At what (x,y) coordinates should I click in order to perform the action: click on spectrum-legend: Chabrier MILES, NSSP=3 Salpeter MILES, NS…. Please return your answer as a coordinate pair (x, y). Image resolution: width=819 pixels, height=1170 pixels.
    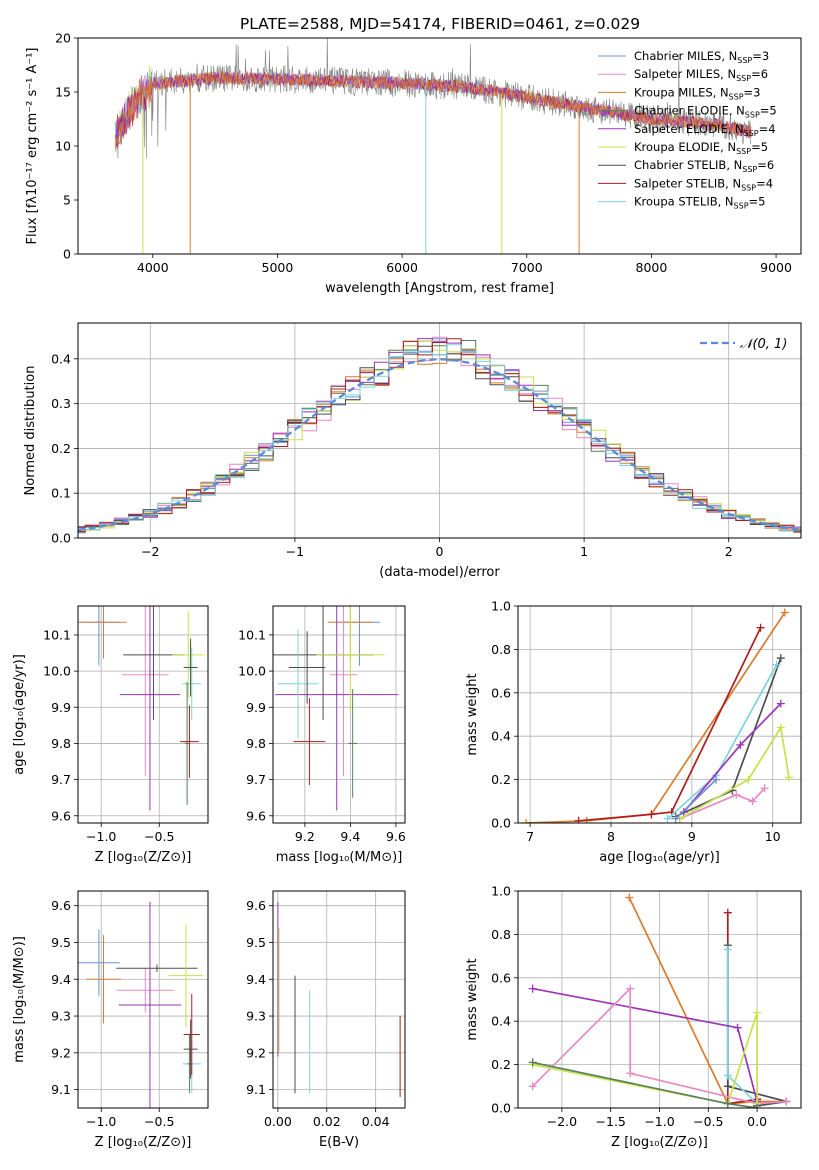
    Looking at the image, I should click on (687, 130).